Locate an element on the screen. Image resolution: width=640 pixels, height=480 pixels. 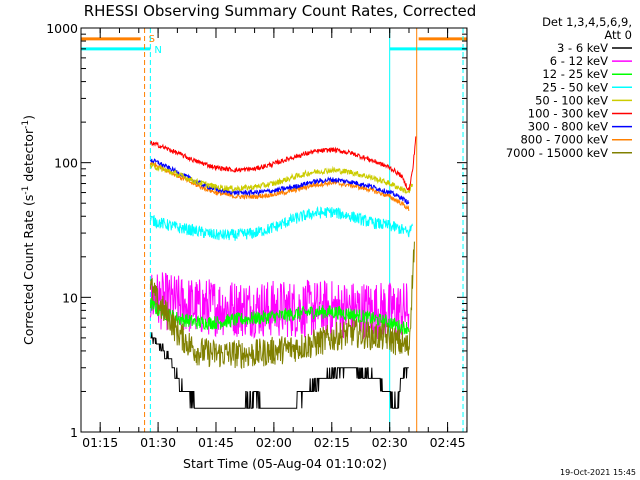
legend-entry-label: 25 - 50 keV is located at coordinates (575, 87).